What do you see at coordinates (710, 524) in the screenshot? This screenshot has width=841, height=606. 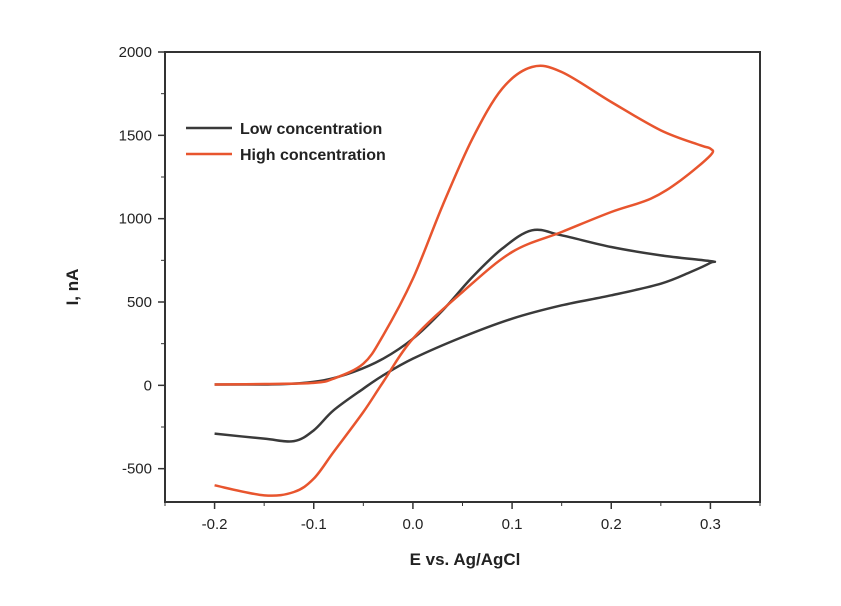 I see `x-tick-label: 0.3` at bounding box center [710, 524].